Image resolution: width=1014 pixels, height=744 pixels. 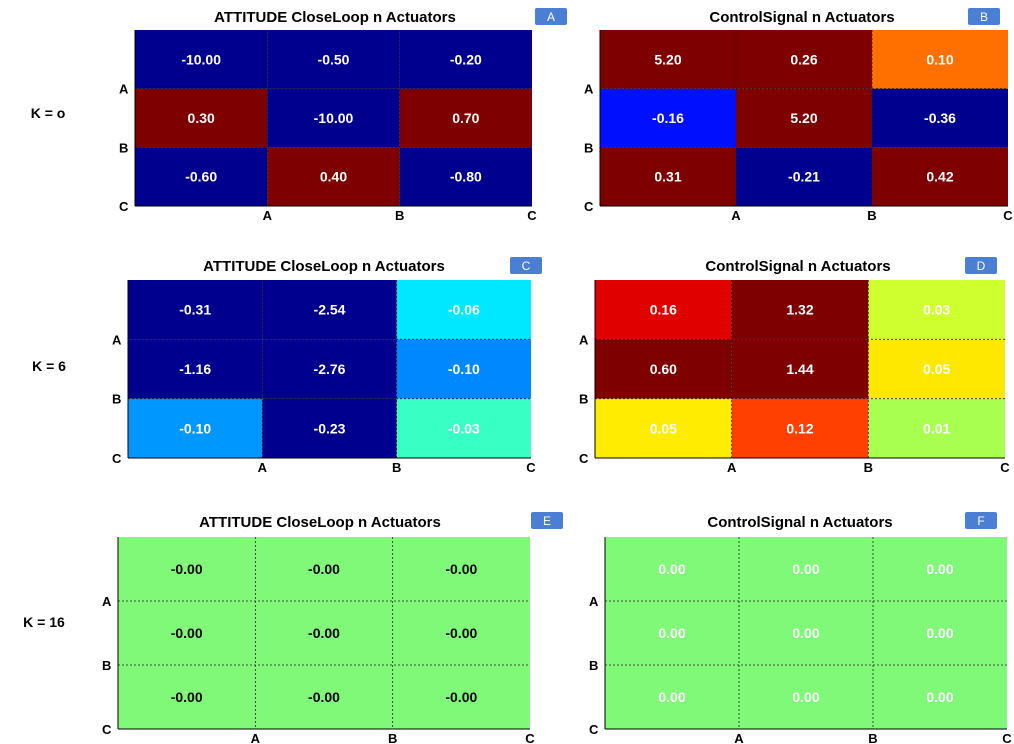 I want to click on panel-badge: E, so click(x=547, y=520).